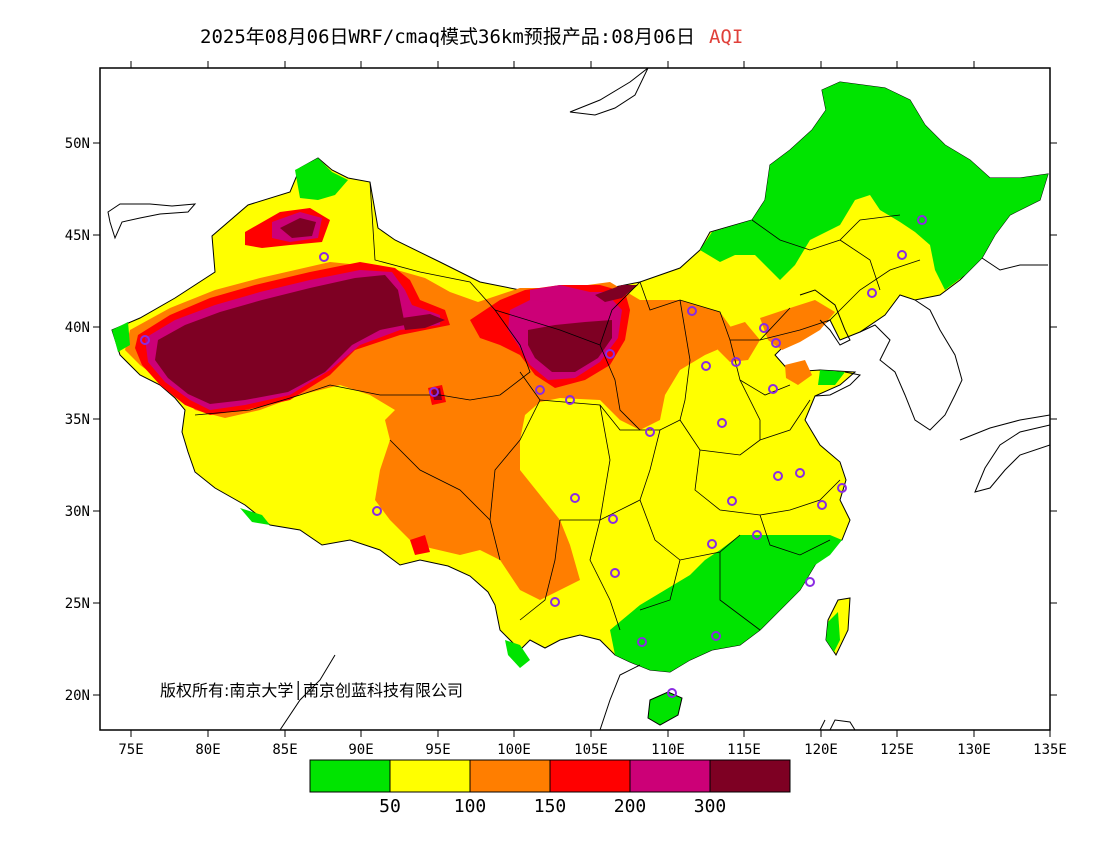  What do you see at coordinates (726, 37) in the screenshot?
I see `variable-label: AQI` at bounding box center [726, 37].